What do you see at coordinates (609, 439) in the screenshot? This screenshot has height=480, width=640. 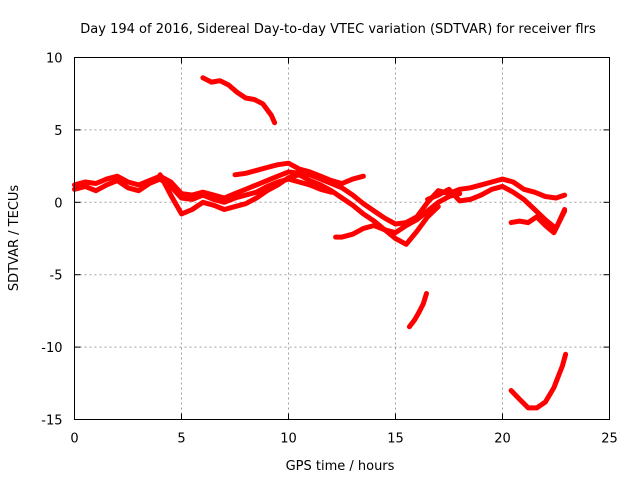 I see `x-tick-label: 25` at bounding box center [609, 439].